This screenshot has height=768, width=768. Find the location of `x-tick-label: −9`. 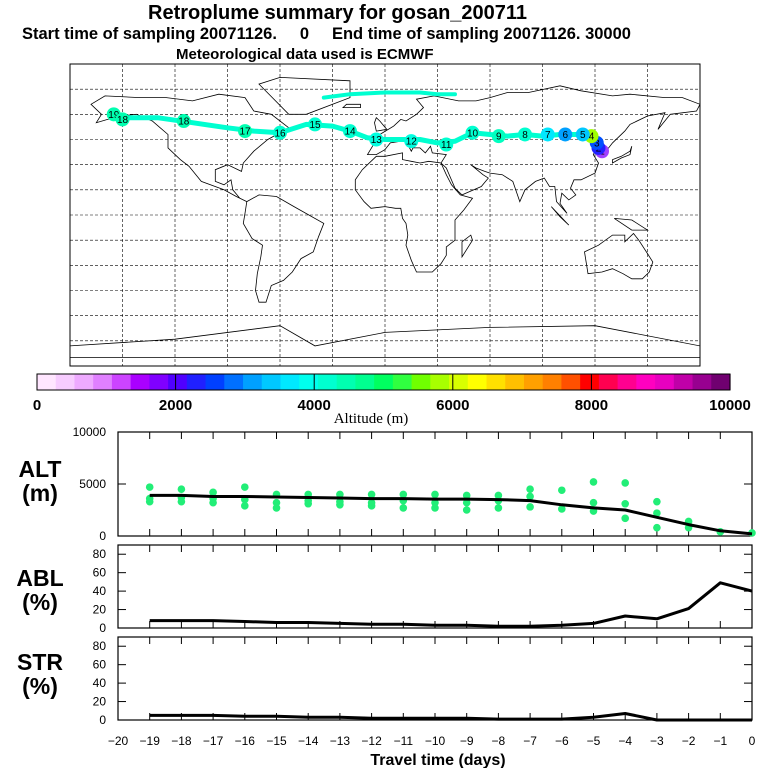

x-tick-label: −9 is located at coordinates (467, 741).